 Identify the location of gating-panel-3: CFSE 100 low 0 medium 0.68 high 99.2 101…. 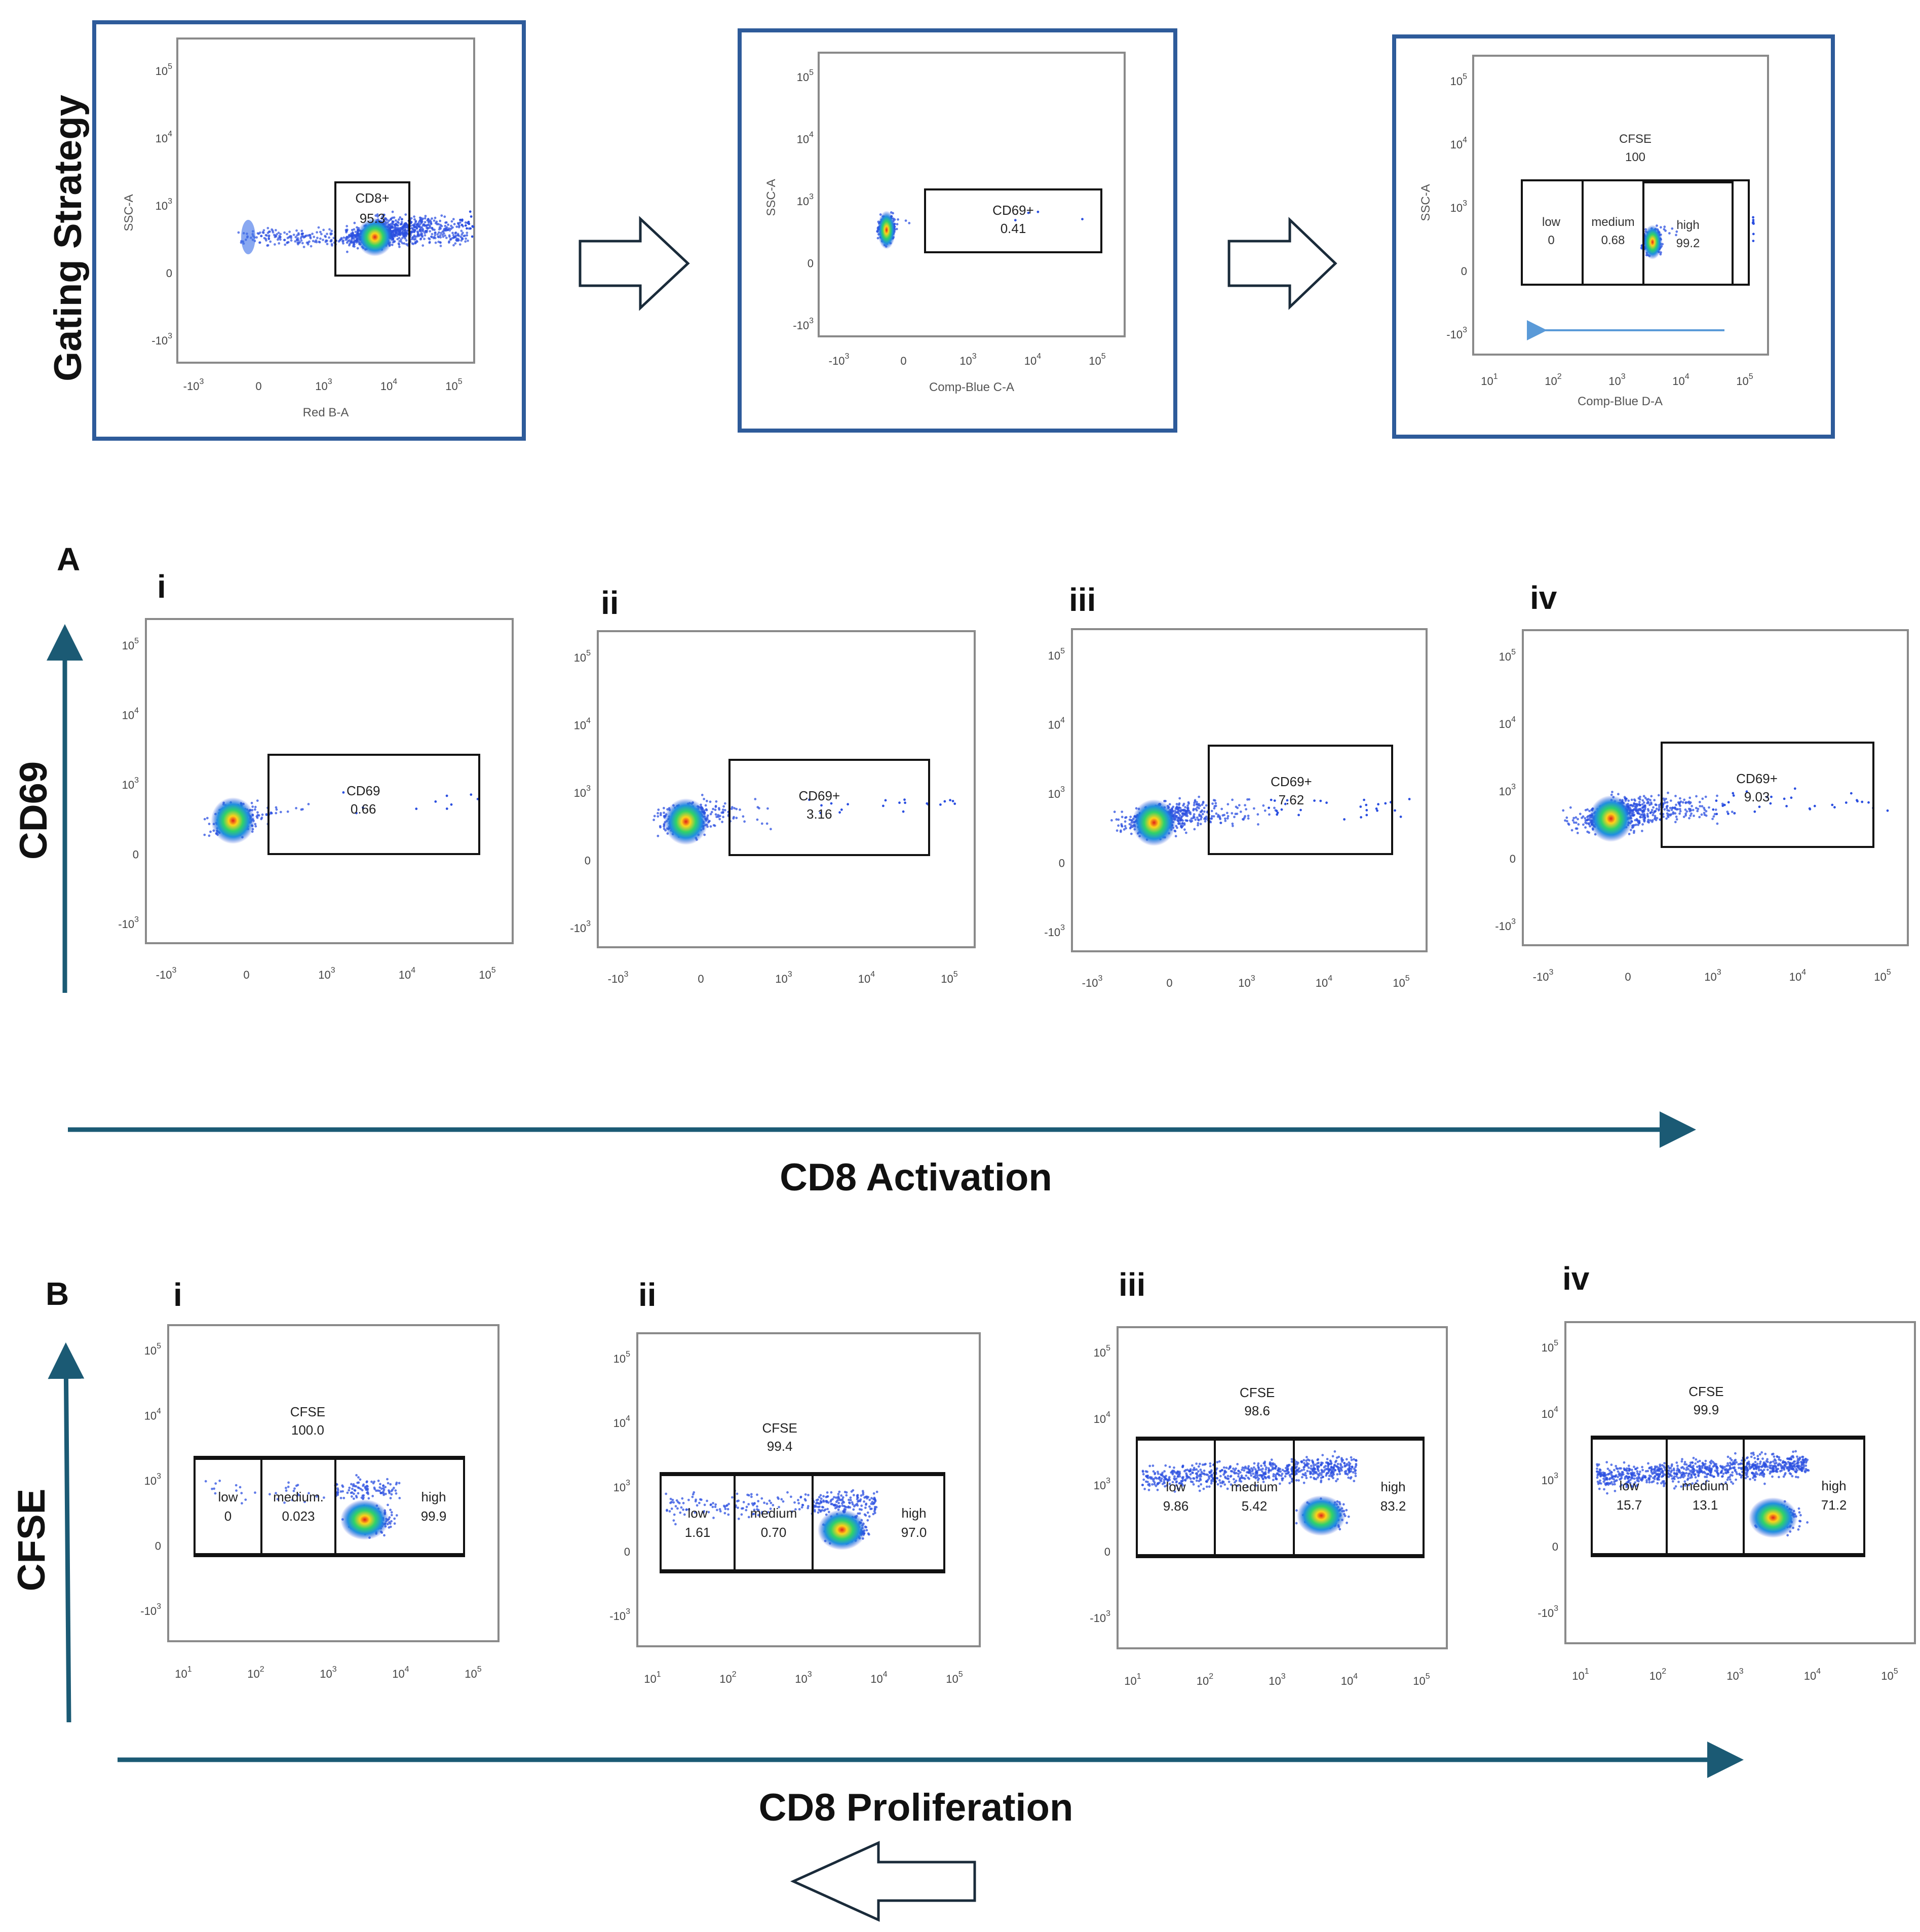
(1613, 237).